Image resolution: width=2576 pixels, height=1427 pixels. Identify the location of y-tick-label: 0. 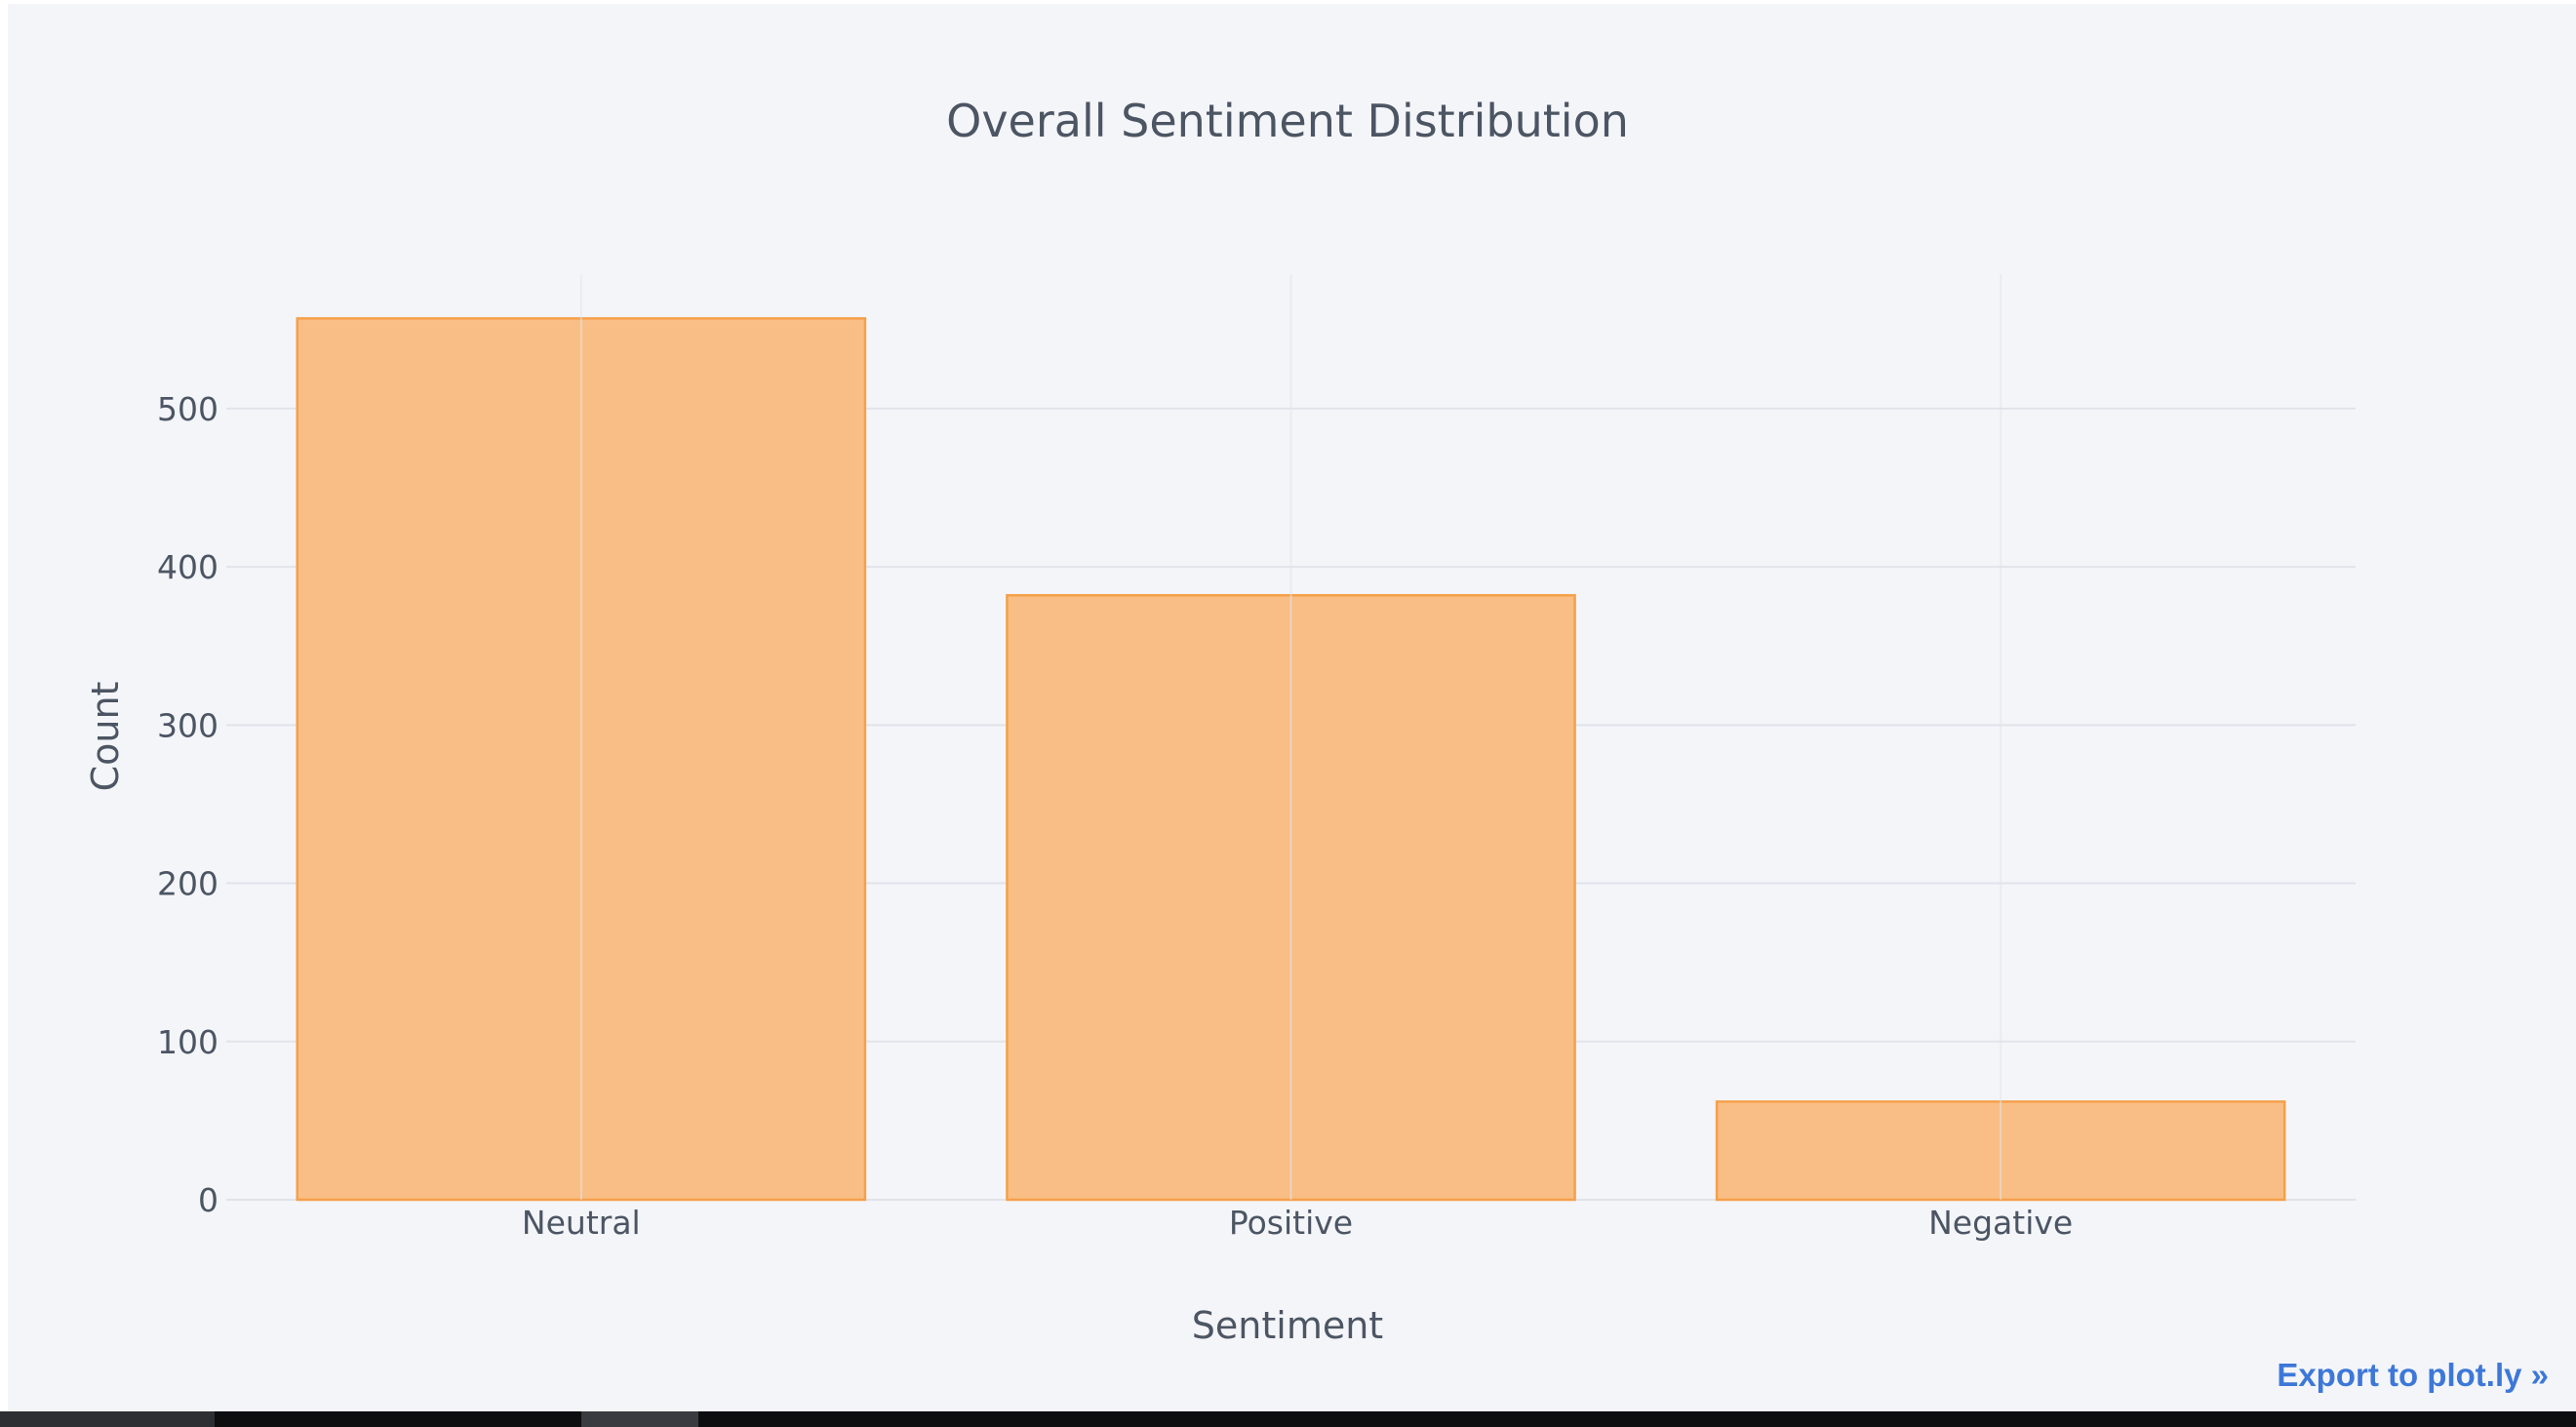
(208, 1200).